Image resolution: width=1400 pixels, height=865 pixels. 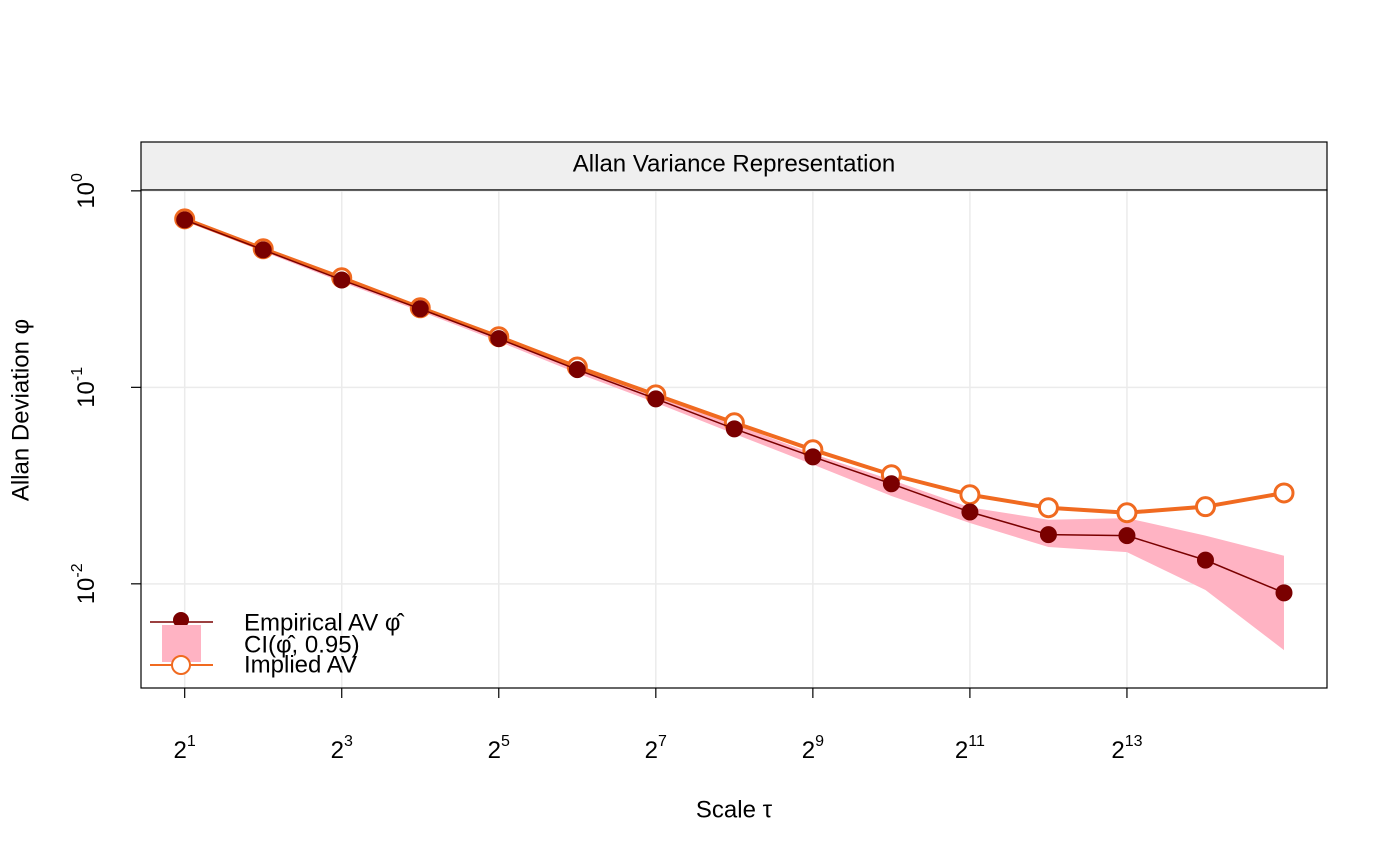 What do you see at coordinates (324, 622) in the screenshot?
I see `legend-label: Empirical AV φ̂` at bounding box center [324, 622].